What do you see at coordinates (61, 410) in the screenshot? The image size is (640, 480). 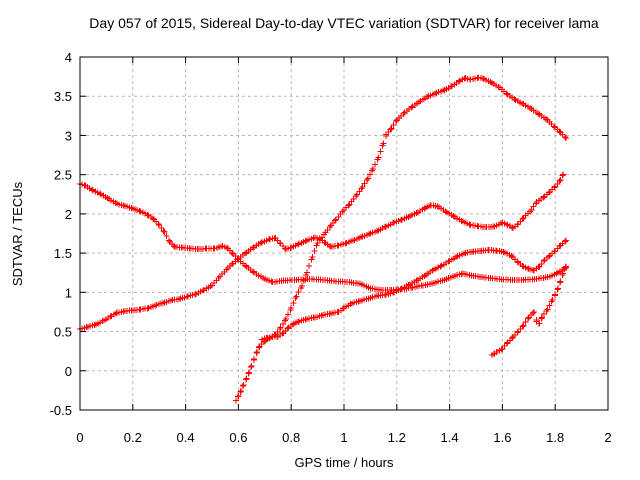 I see `y-tick-label: -0.5` at bounding box center [61, 410].